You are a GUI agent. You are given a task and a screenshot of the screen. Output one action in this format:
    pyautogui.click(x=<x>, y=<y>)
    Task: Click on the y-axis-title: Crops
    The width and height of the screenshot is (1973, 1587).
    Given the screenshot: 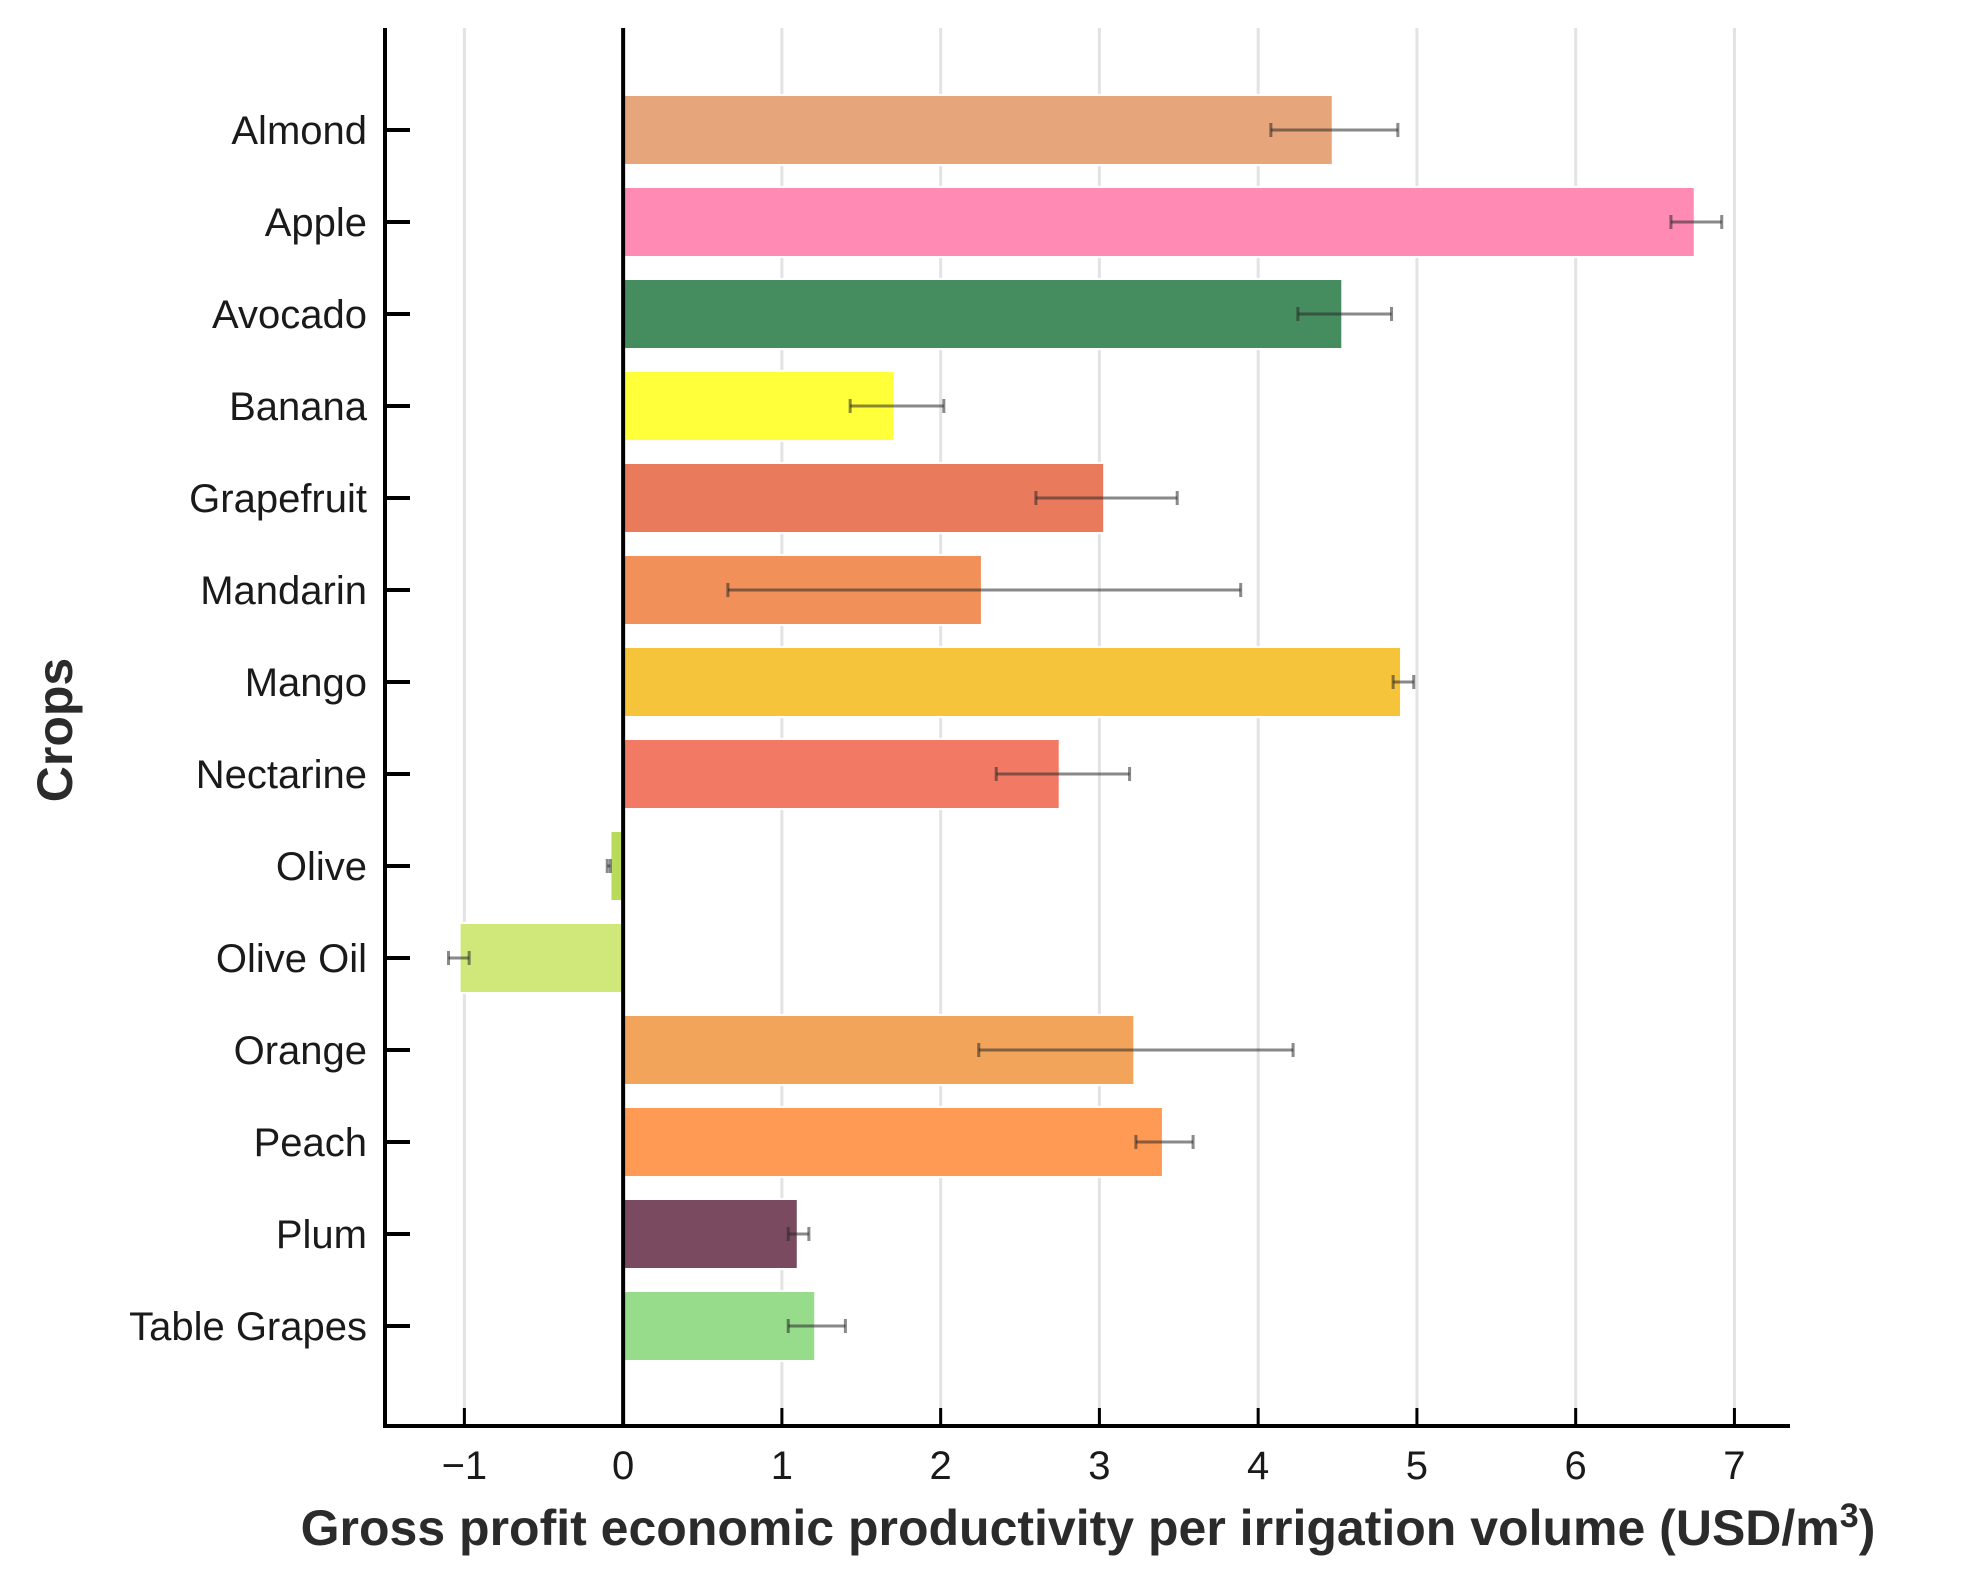 What is the action you would take?
    pyautogui.click(x=55, y=730)
    